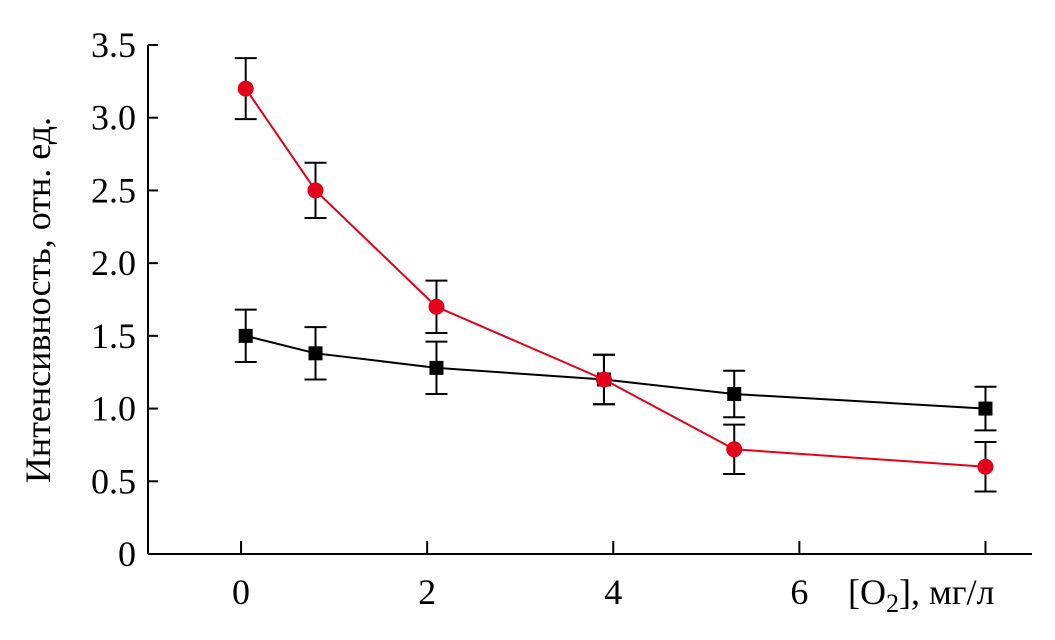 The height and width of the screenshot is (640, 1055). What do you see at coordinates (113, 481) in the screenshot?
I see `y-tick-label: 0.5` at bounding box center [113, 481].